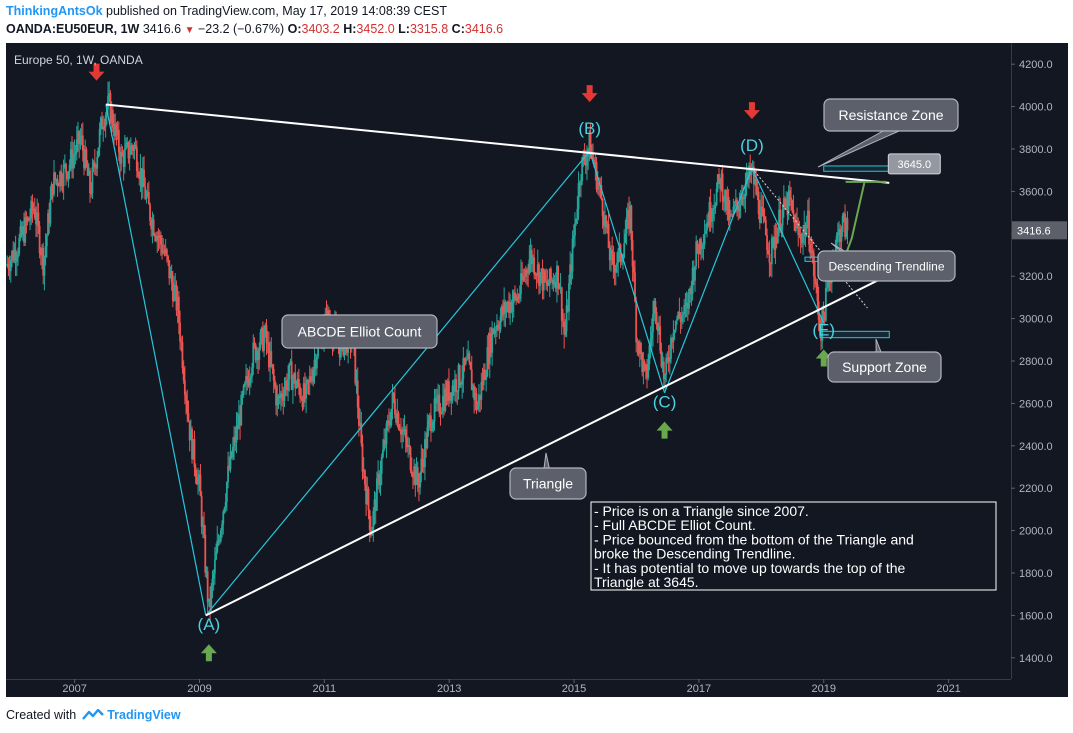  I want to click on tradingview-link: TradingView, so click(144, 715).